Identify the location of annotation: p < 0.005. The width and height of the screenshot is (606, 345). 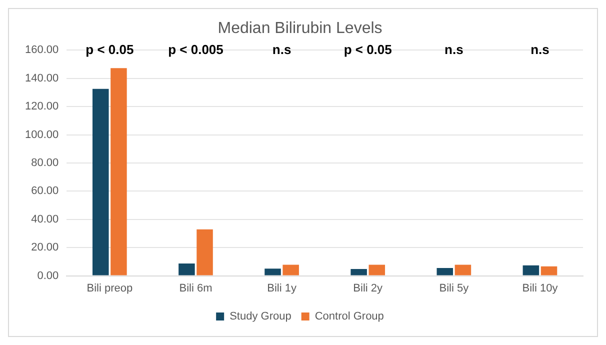
(196, 49).